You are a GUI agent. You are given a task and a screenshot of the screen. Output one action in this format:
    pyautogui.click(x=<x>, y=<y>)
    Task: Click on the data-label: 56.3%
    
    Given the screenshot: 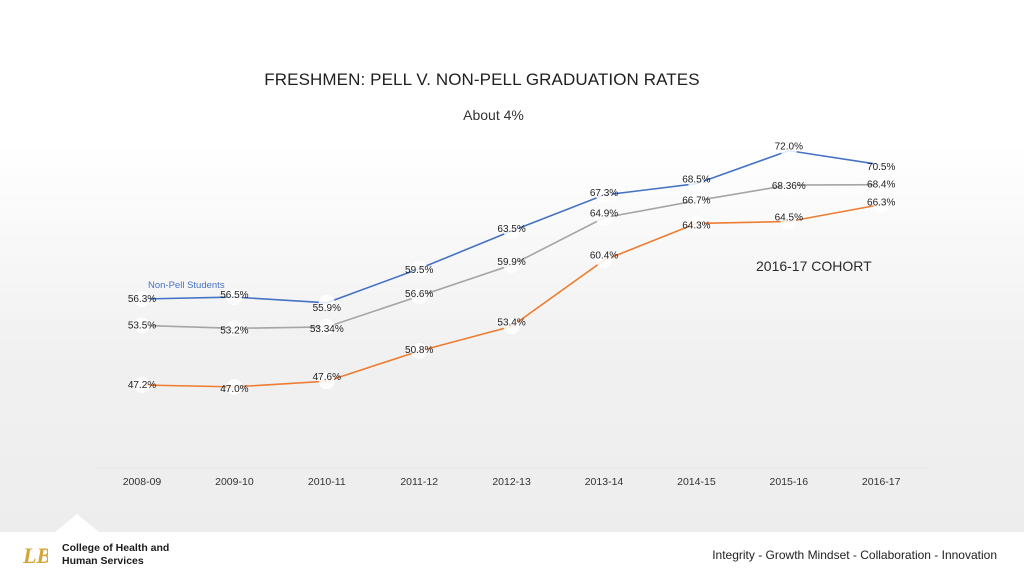 What is the action you would take?
    pyautogui.click(x=142, y=299)
    